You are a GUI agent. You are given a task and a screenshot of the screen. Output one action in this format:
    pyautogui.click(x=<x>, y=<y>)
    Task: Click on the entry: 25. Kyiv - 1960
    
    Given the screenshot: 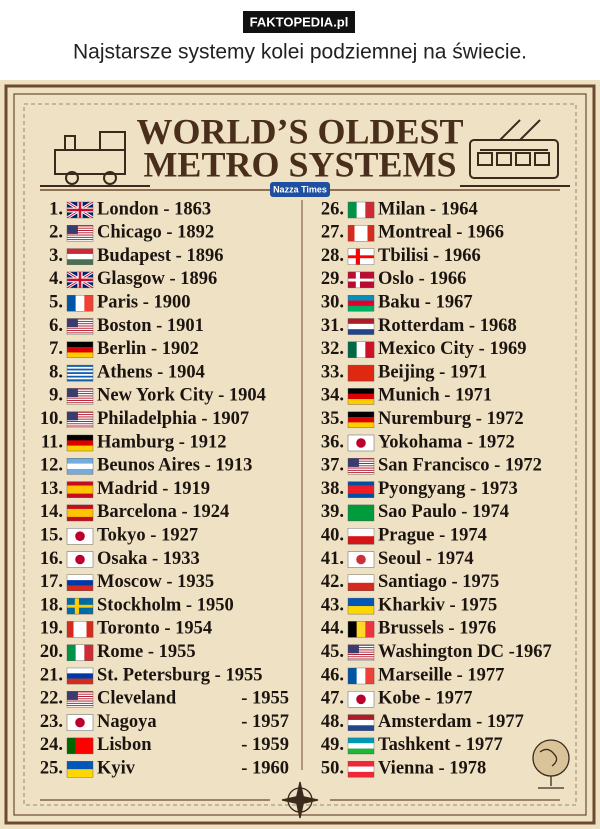 What is the action you would take?
    pyautogui.click(x=164, y=768)
    